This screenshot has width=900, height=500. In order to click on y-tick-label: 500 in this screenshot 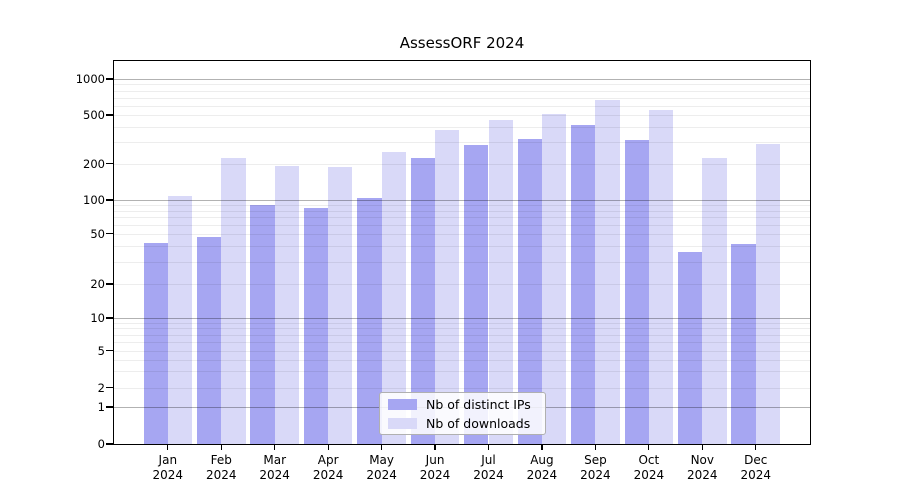, I will do `click(94, 115)`.